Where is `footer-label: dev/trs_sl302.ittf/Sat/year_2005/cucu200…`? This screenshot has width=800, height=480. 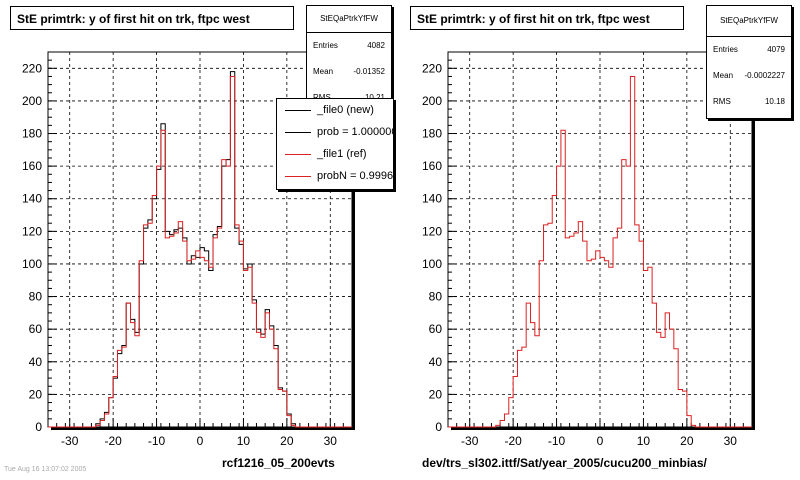 footer-label: dev/trs_sl302.ittf/Sat/year_2005/cucu200… is located at coordinates (564, 463).